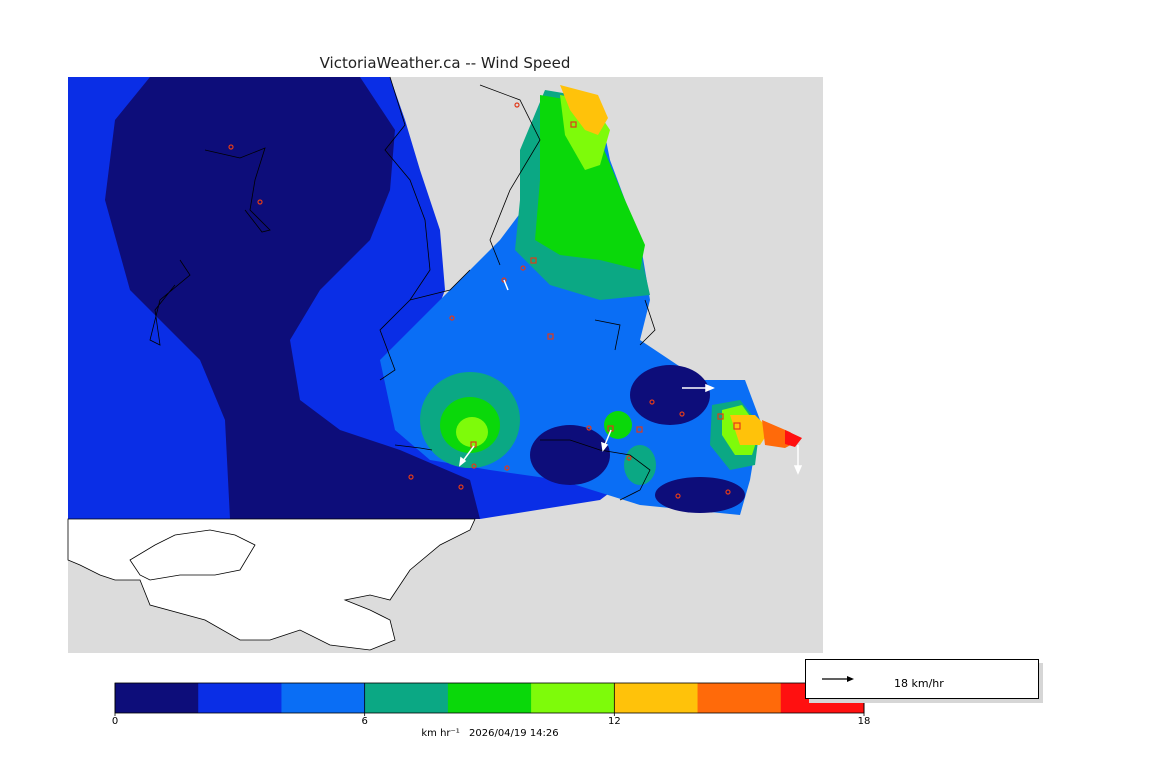 The height and width of the screenshot is (768, 1152). I want to click on colorbar-tick-label: 12, so click(614, 721).